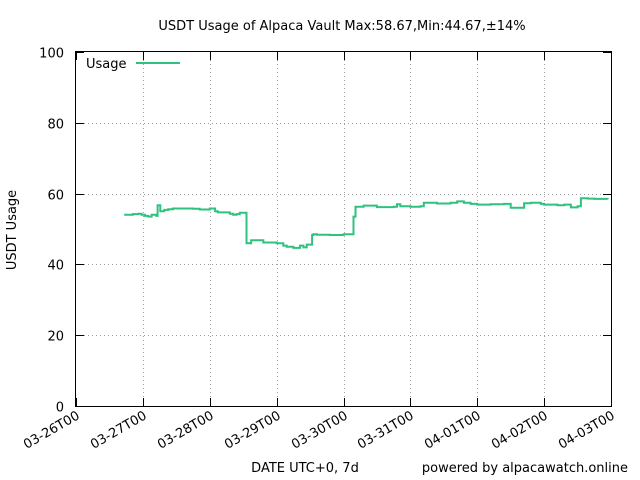 This screenshot has width=640, height=480. Describe the element at coordinates (525, 468) in the screenshot. I see `credit-text: powered by alpacawatch.online` at that location.